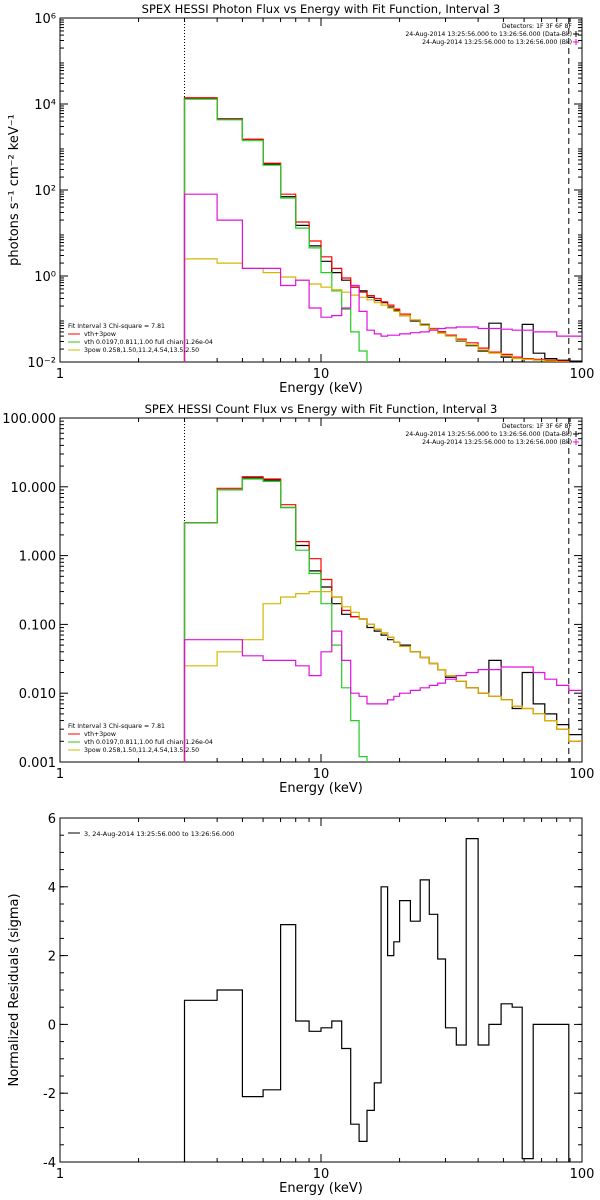 The height and width of the screenshot is (1200, 600). I want to click on series-line-3pow, so click(382, 676).